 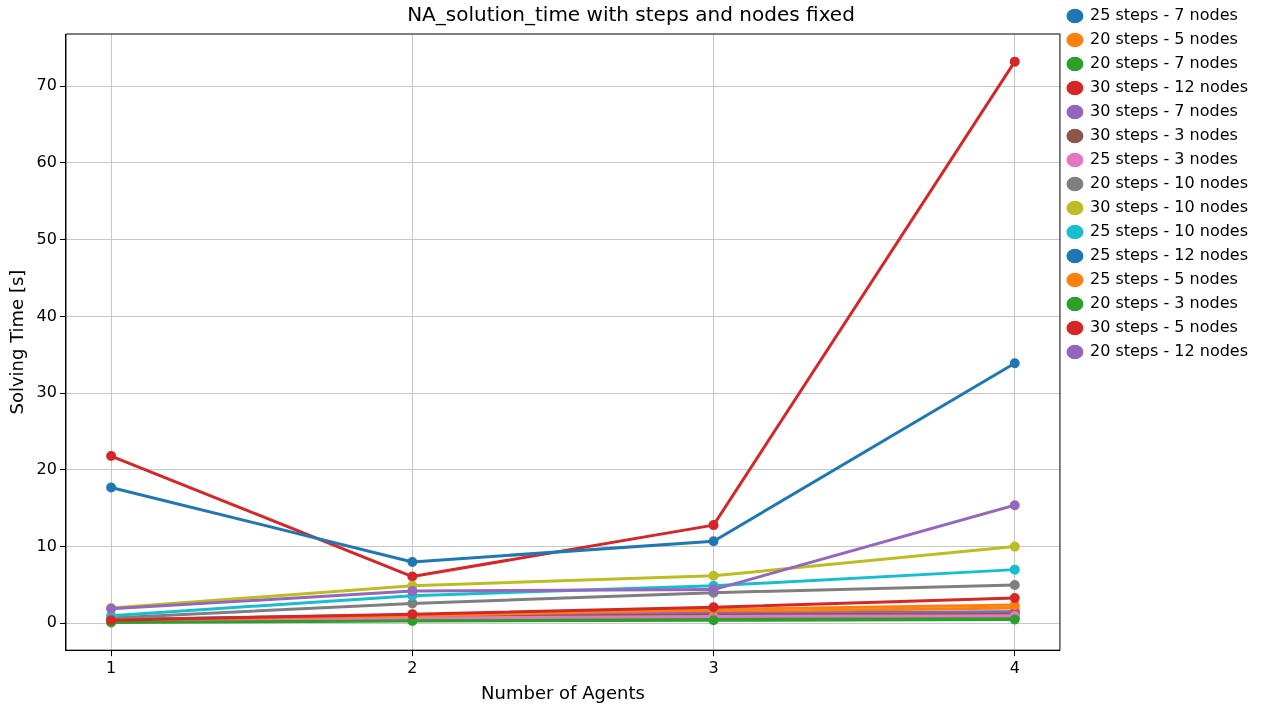 What do you see at coordinates (1014, 667) in the screenshot?
I see `x-tick-label: 4` at bounding box center [1014, 667].